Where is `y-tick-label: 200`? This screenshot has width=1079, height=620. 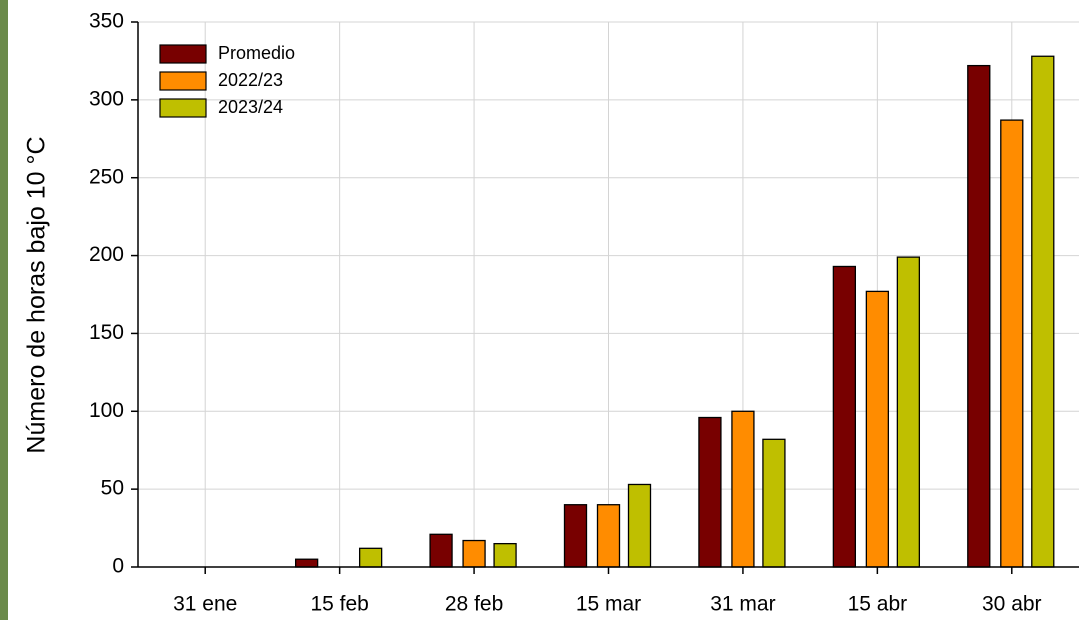 y-tick-label: 200 is located at coordinates (106, 254).